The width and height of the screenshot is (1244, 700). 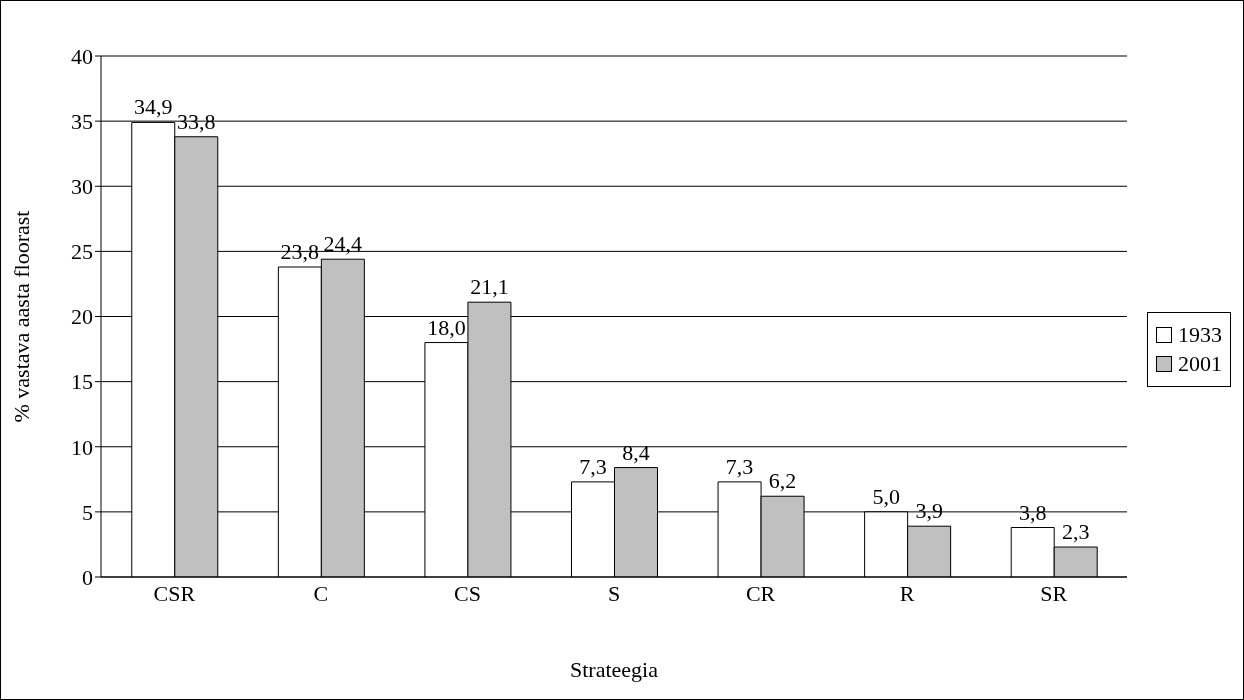 I want to click on x-tick-label: SR, so click(x=1054, y=593).